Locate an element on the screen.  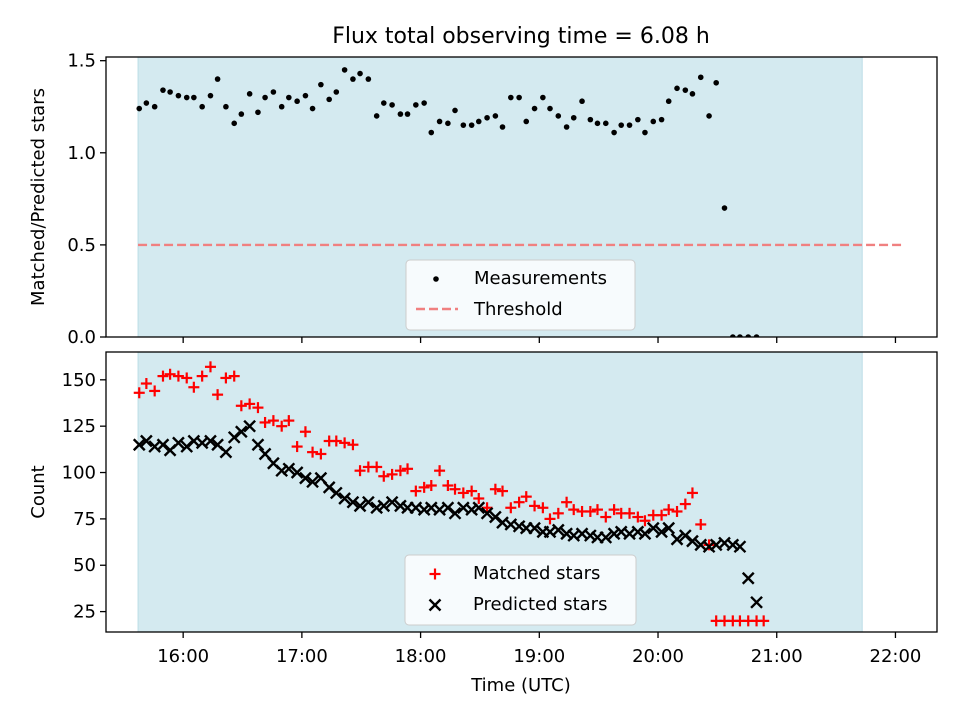
x-tick-label: 22:00 is located at coordinates (896, 656).